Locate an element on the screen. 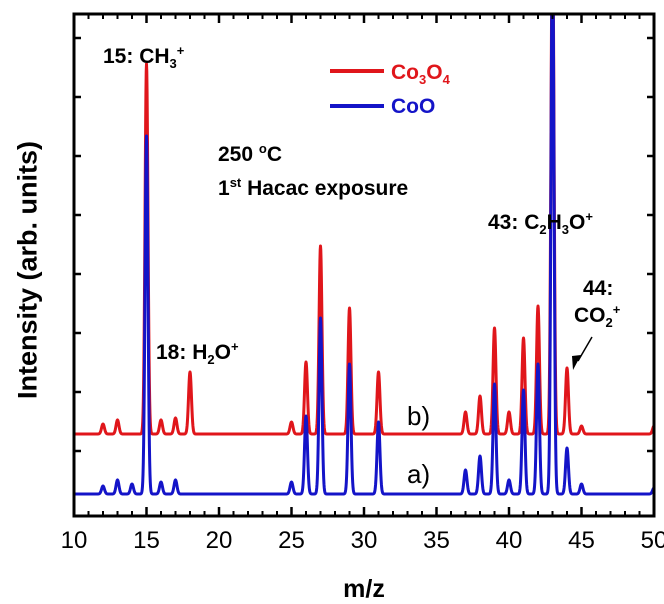 This screenshot has width=664, height=604. co2-peak-arrow-head is located at coordinates (576, 362).